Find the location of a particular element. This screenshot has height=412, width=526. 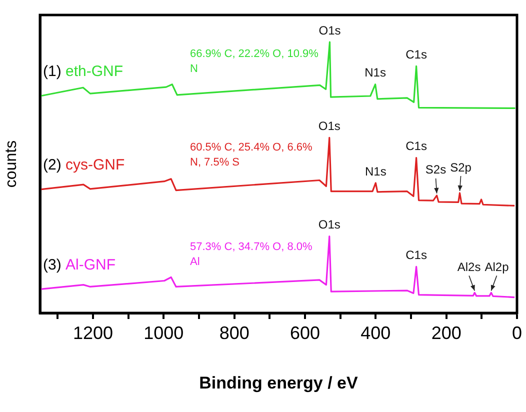

annotation: S2s is located at coordinates (435, 169).